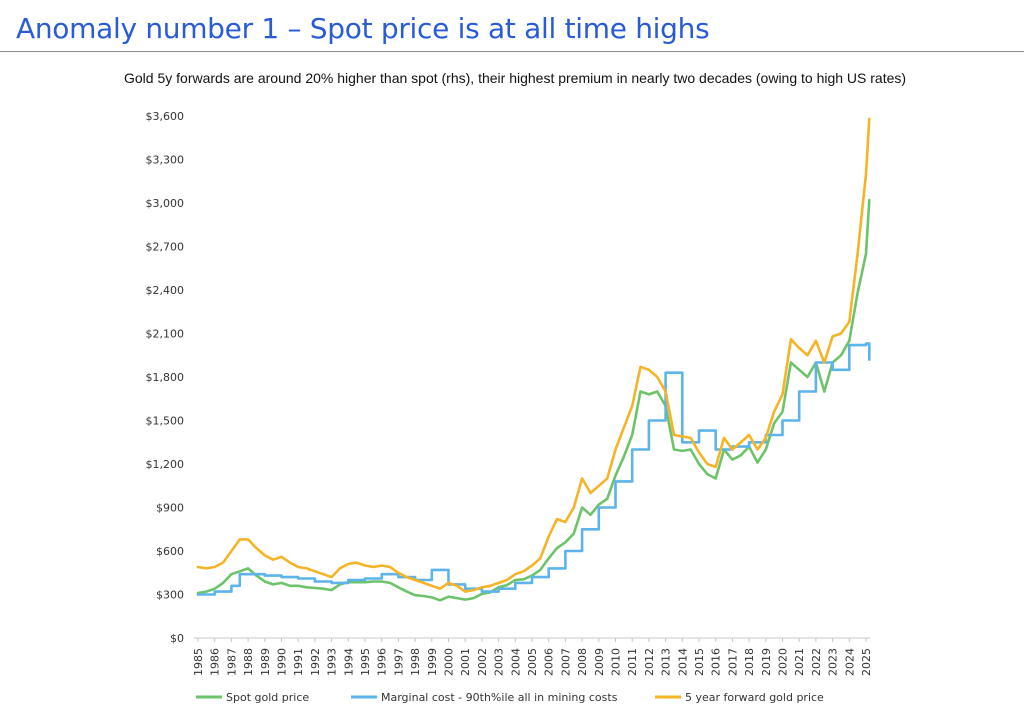 This screenshot has width=1024, height=709. What do you see at coordinates (170, 551) in the screenshot?
I see `y-tick-label: $600` at bounding box center [170, 551].